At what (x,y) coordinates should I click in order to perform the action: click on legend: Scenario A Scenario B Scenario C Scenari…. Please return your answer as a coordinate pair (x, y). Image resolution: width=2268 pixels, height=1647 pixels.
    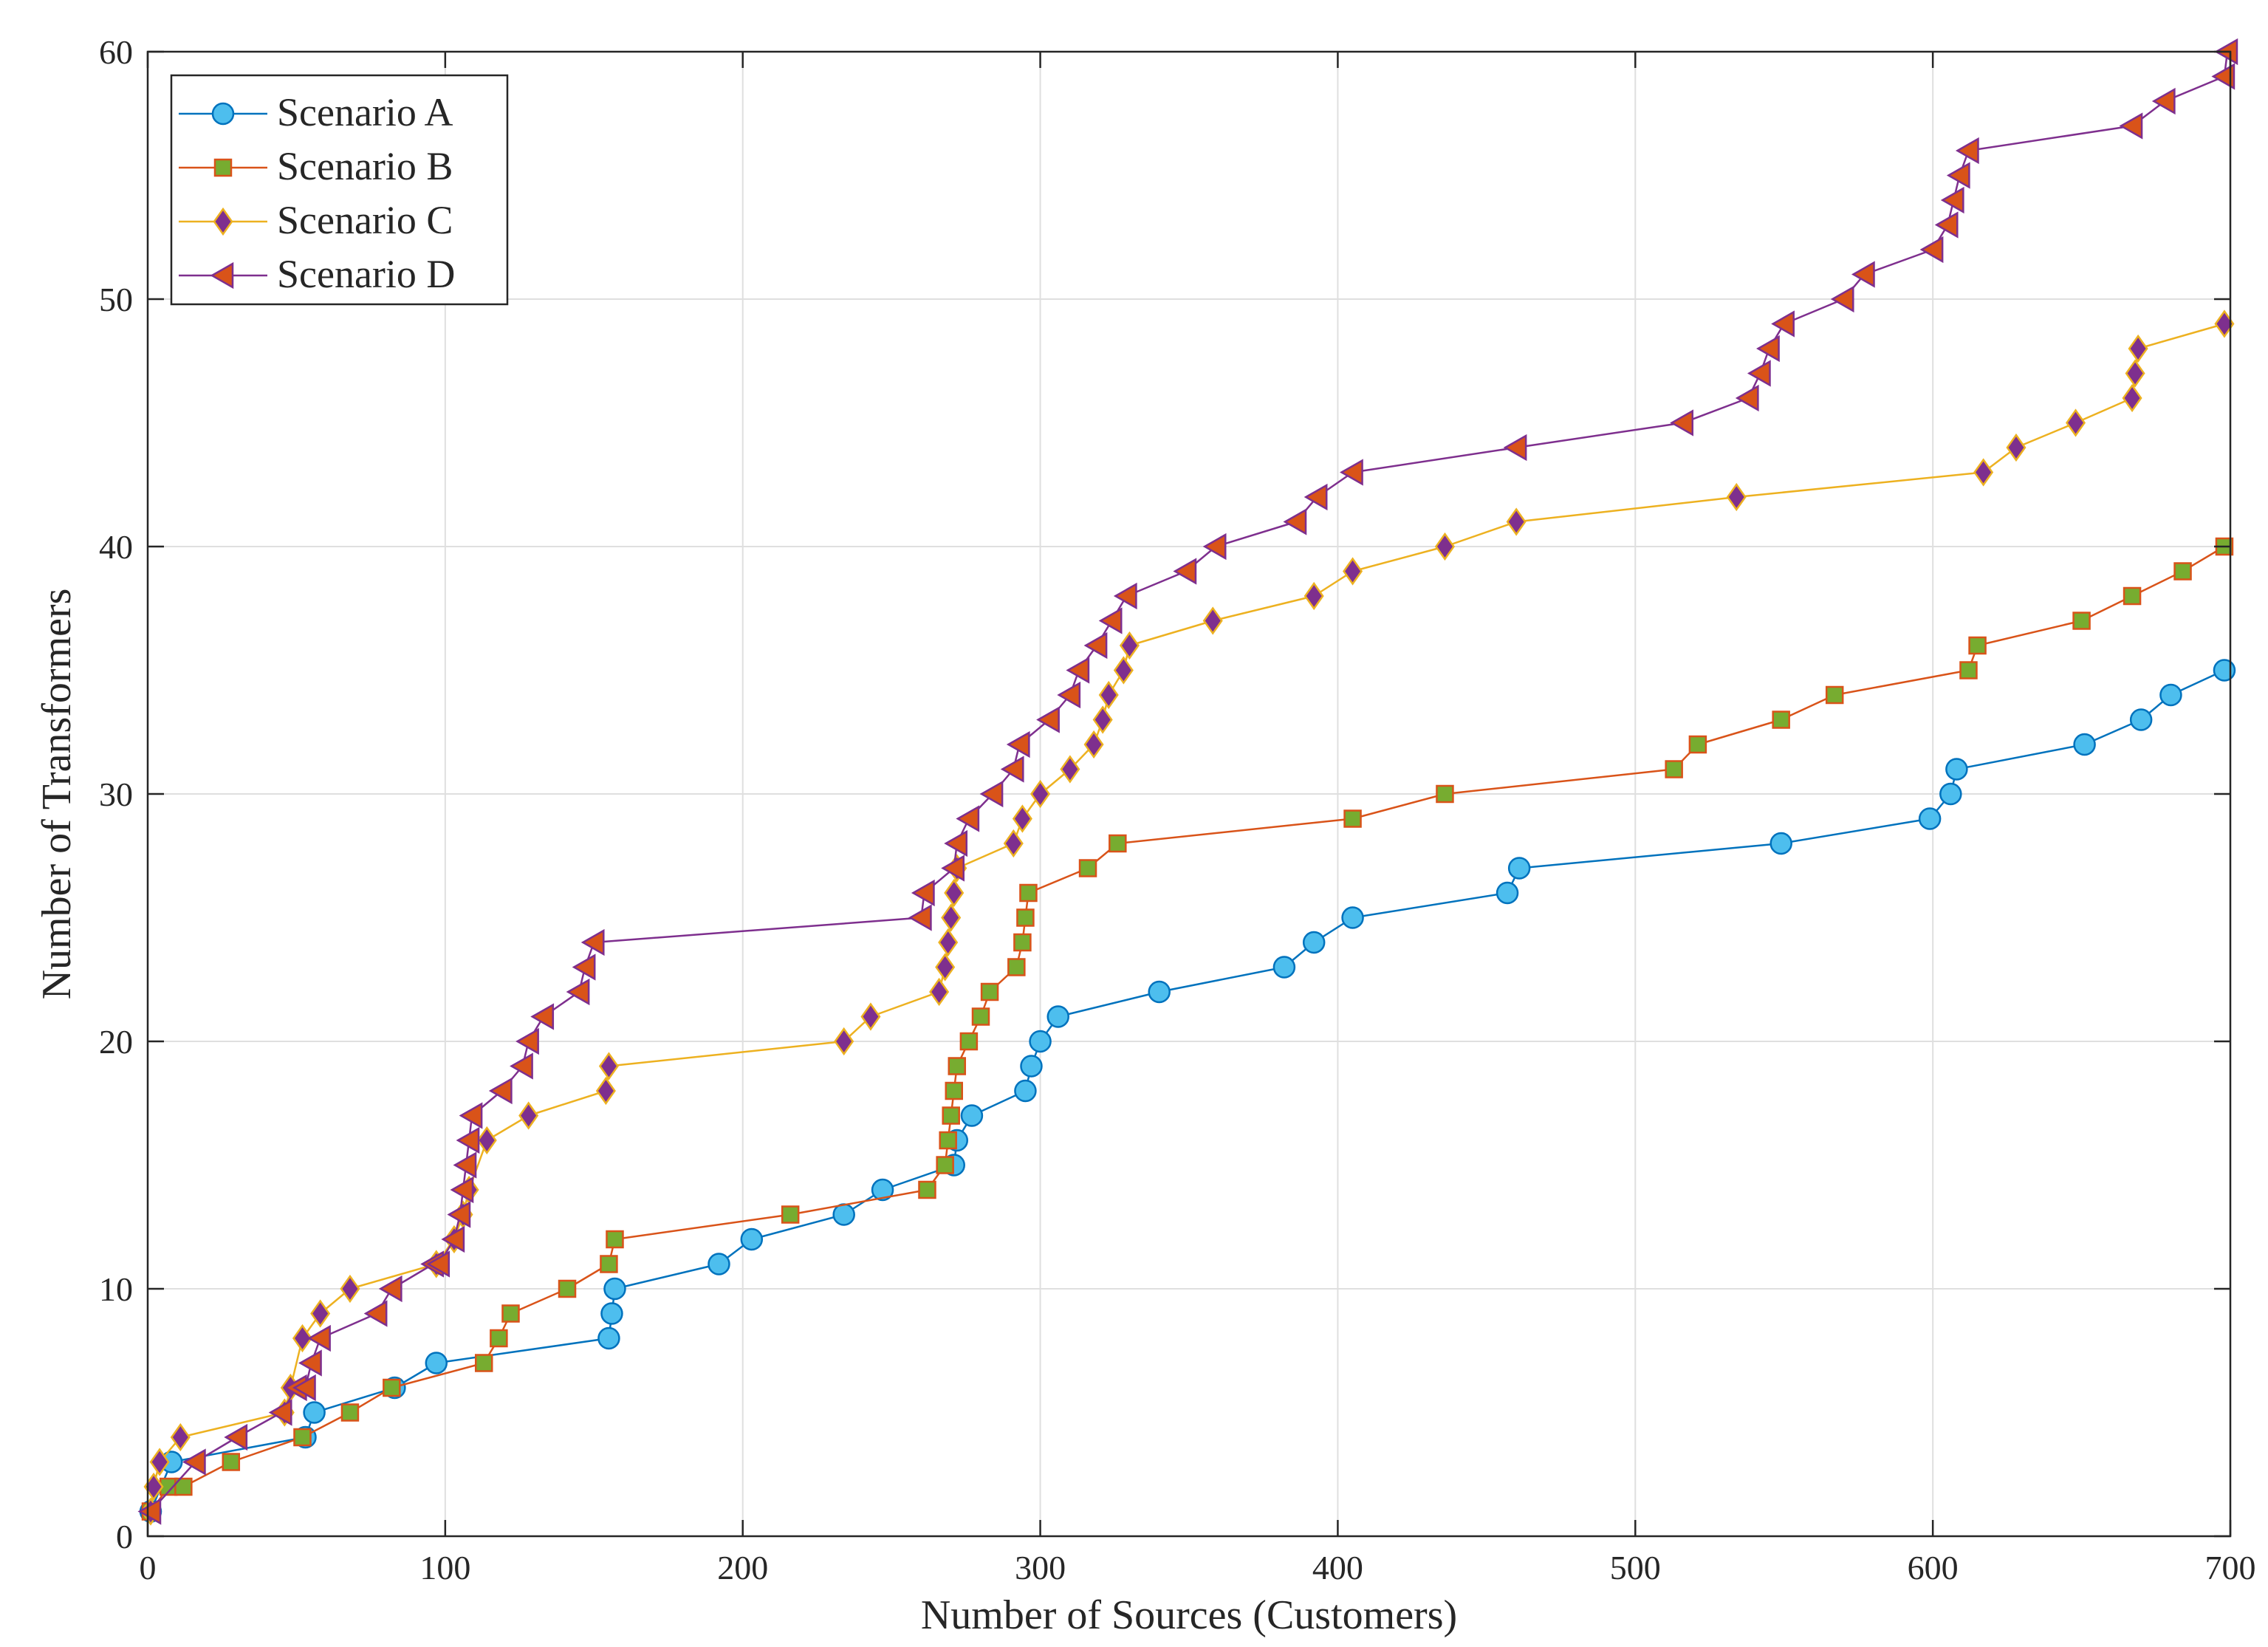
    Looking at the image, I should click on (340, 190).